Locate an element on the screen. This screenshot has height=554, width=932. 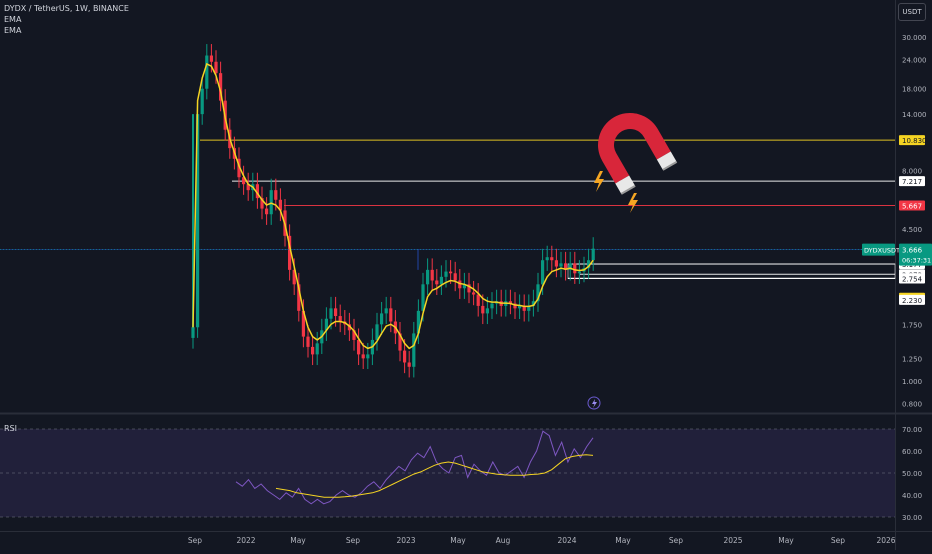
last-price-text: 3.666 is located at coordinates (912, 251).